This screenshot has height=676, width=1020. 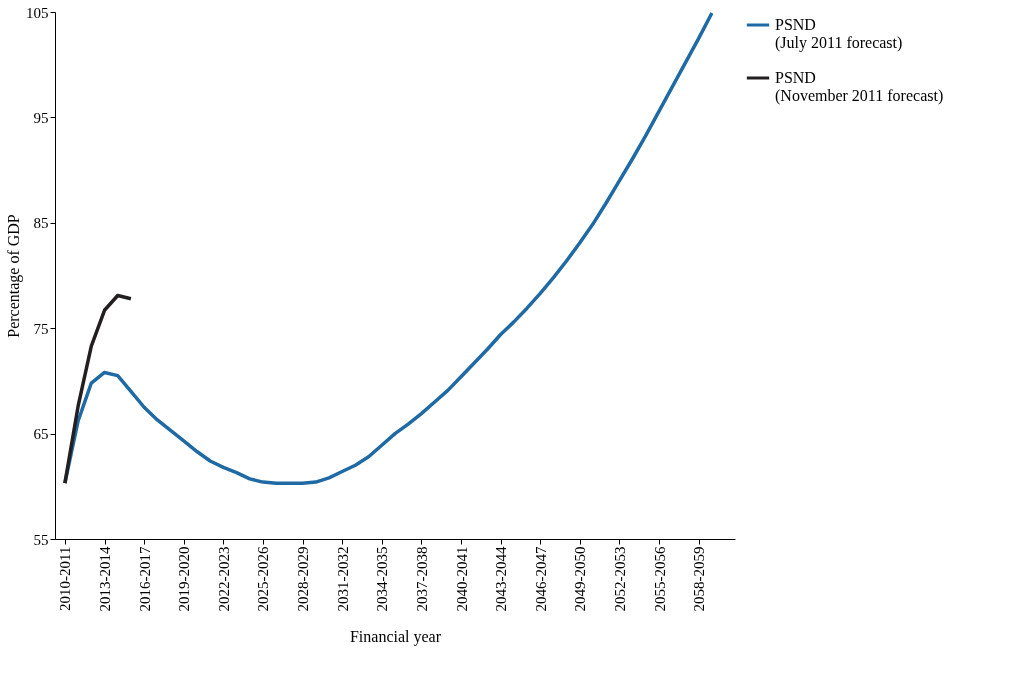 I want to click on x-tick-label: 2049-2050, so click(x=580, y=579).